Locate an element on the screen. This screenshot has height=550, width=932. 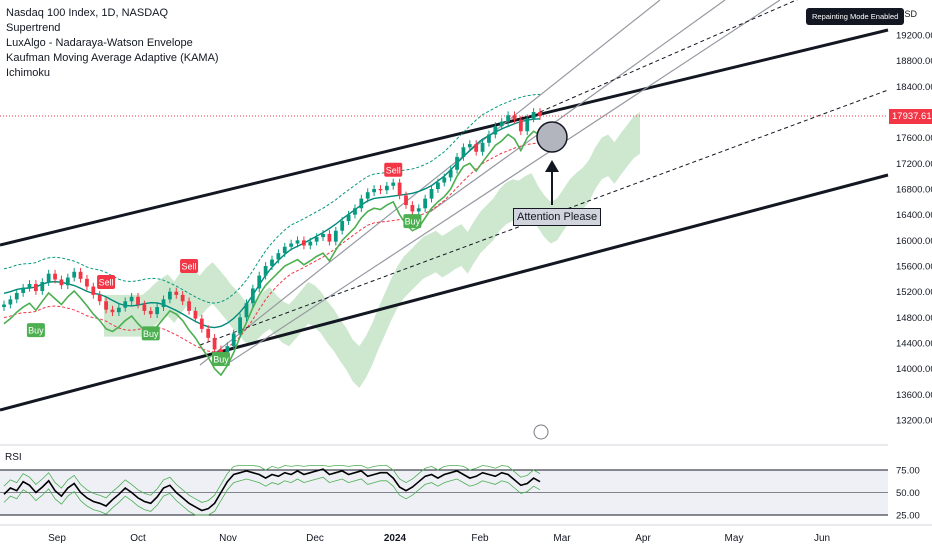
price-tick-label: 13600.00 is located at coordinates (914, 395).